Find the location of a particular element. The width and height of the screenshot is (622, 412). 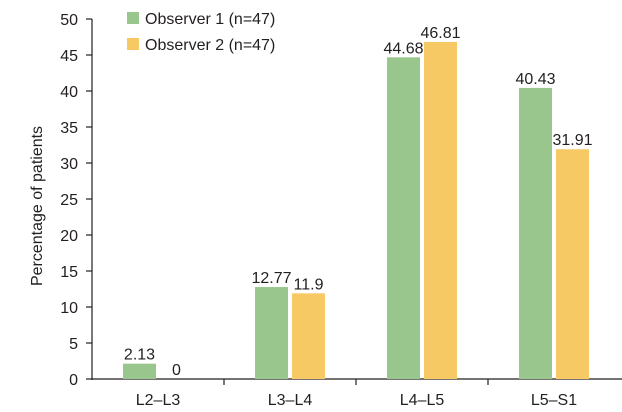

y-tick-label: 10 is located at coordinates (69, 308).